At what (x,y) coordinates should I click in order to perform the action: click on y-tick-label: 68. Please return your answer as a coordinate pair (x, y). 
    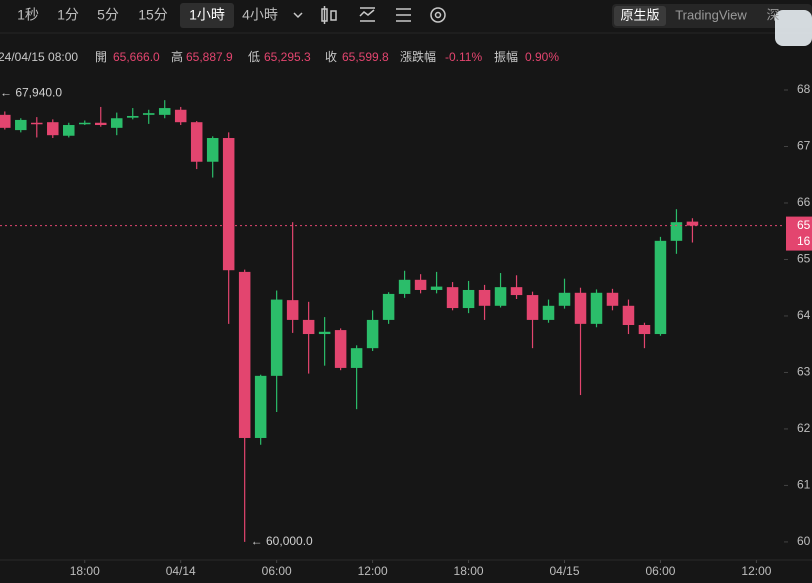
    Looking at the image, I should click on (804, 89).